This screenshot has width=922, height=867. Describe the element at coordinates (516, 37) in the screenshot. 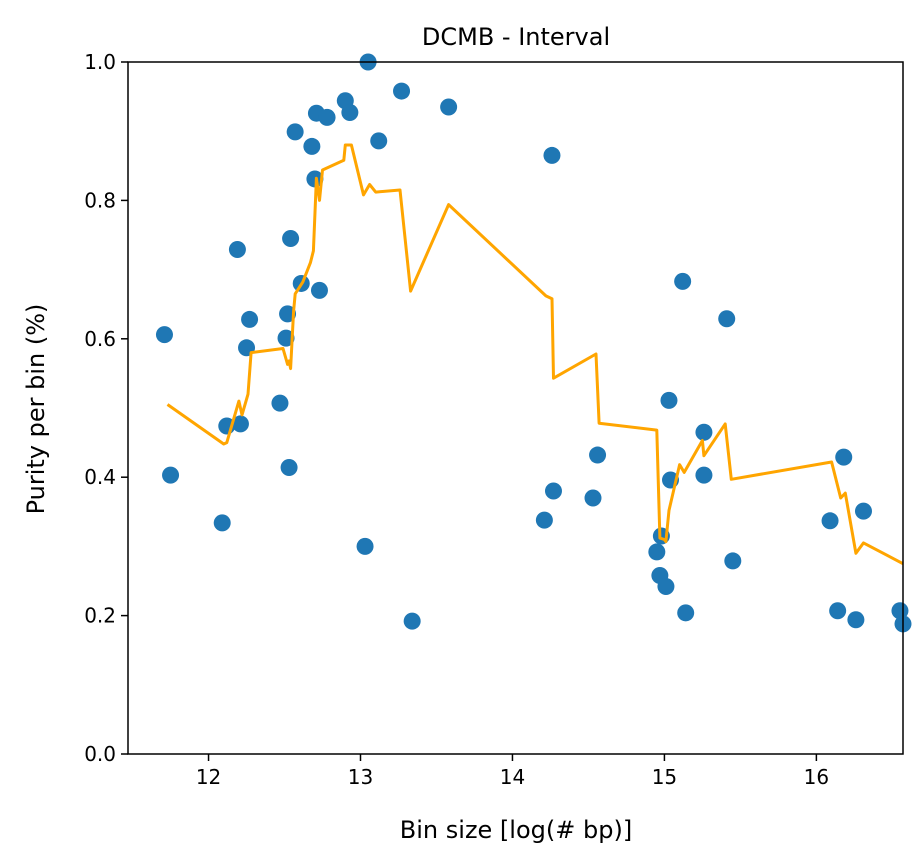

I see `chart-title: DCMB - Interval` at that location.